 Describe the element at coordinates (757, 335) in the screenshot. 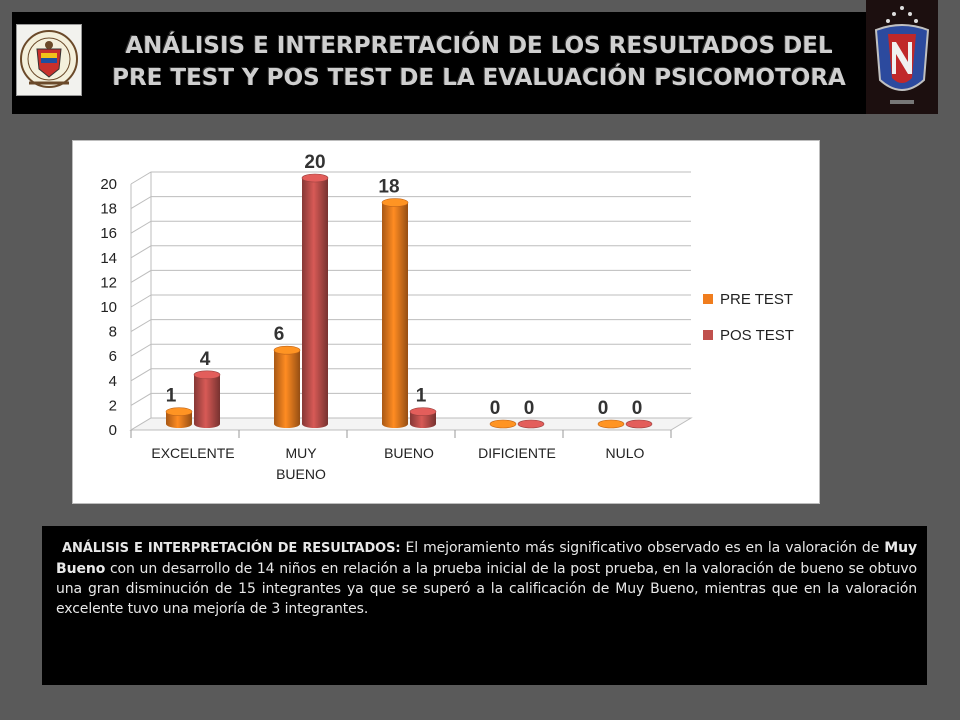

I see `legend-label: POS TEST` at that location.